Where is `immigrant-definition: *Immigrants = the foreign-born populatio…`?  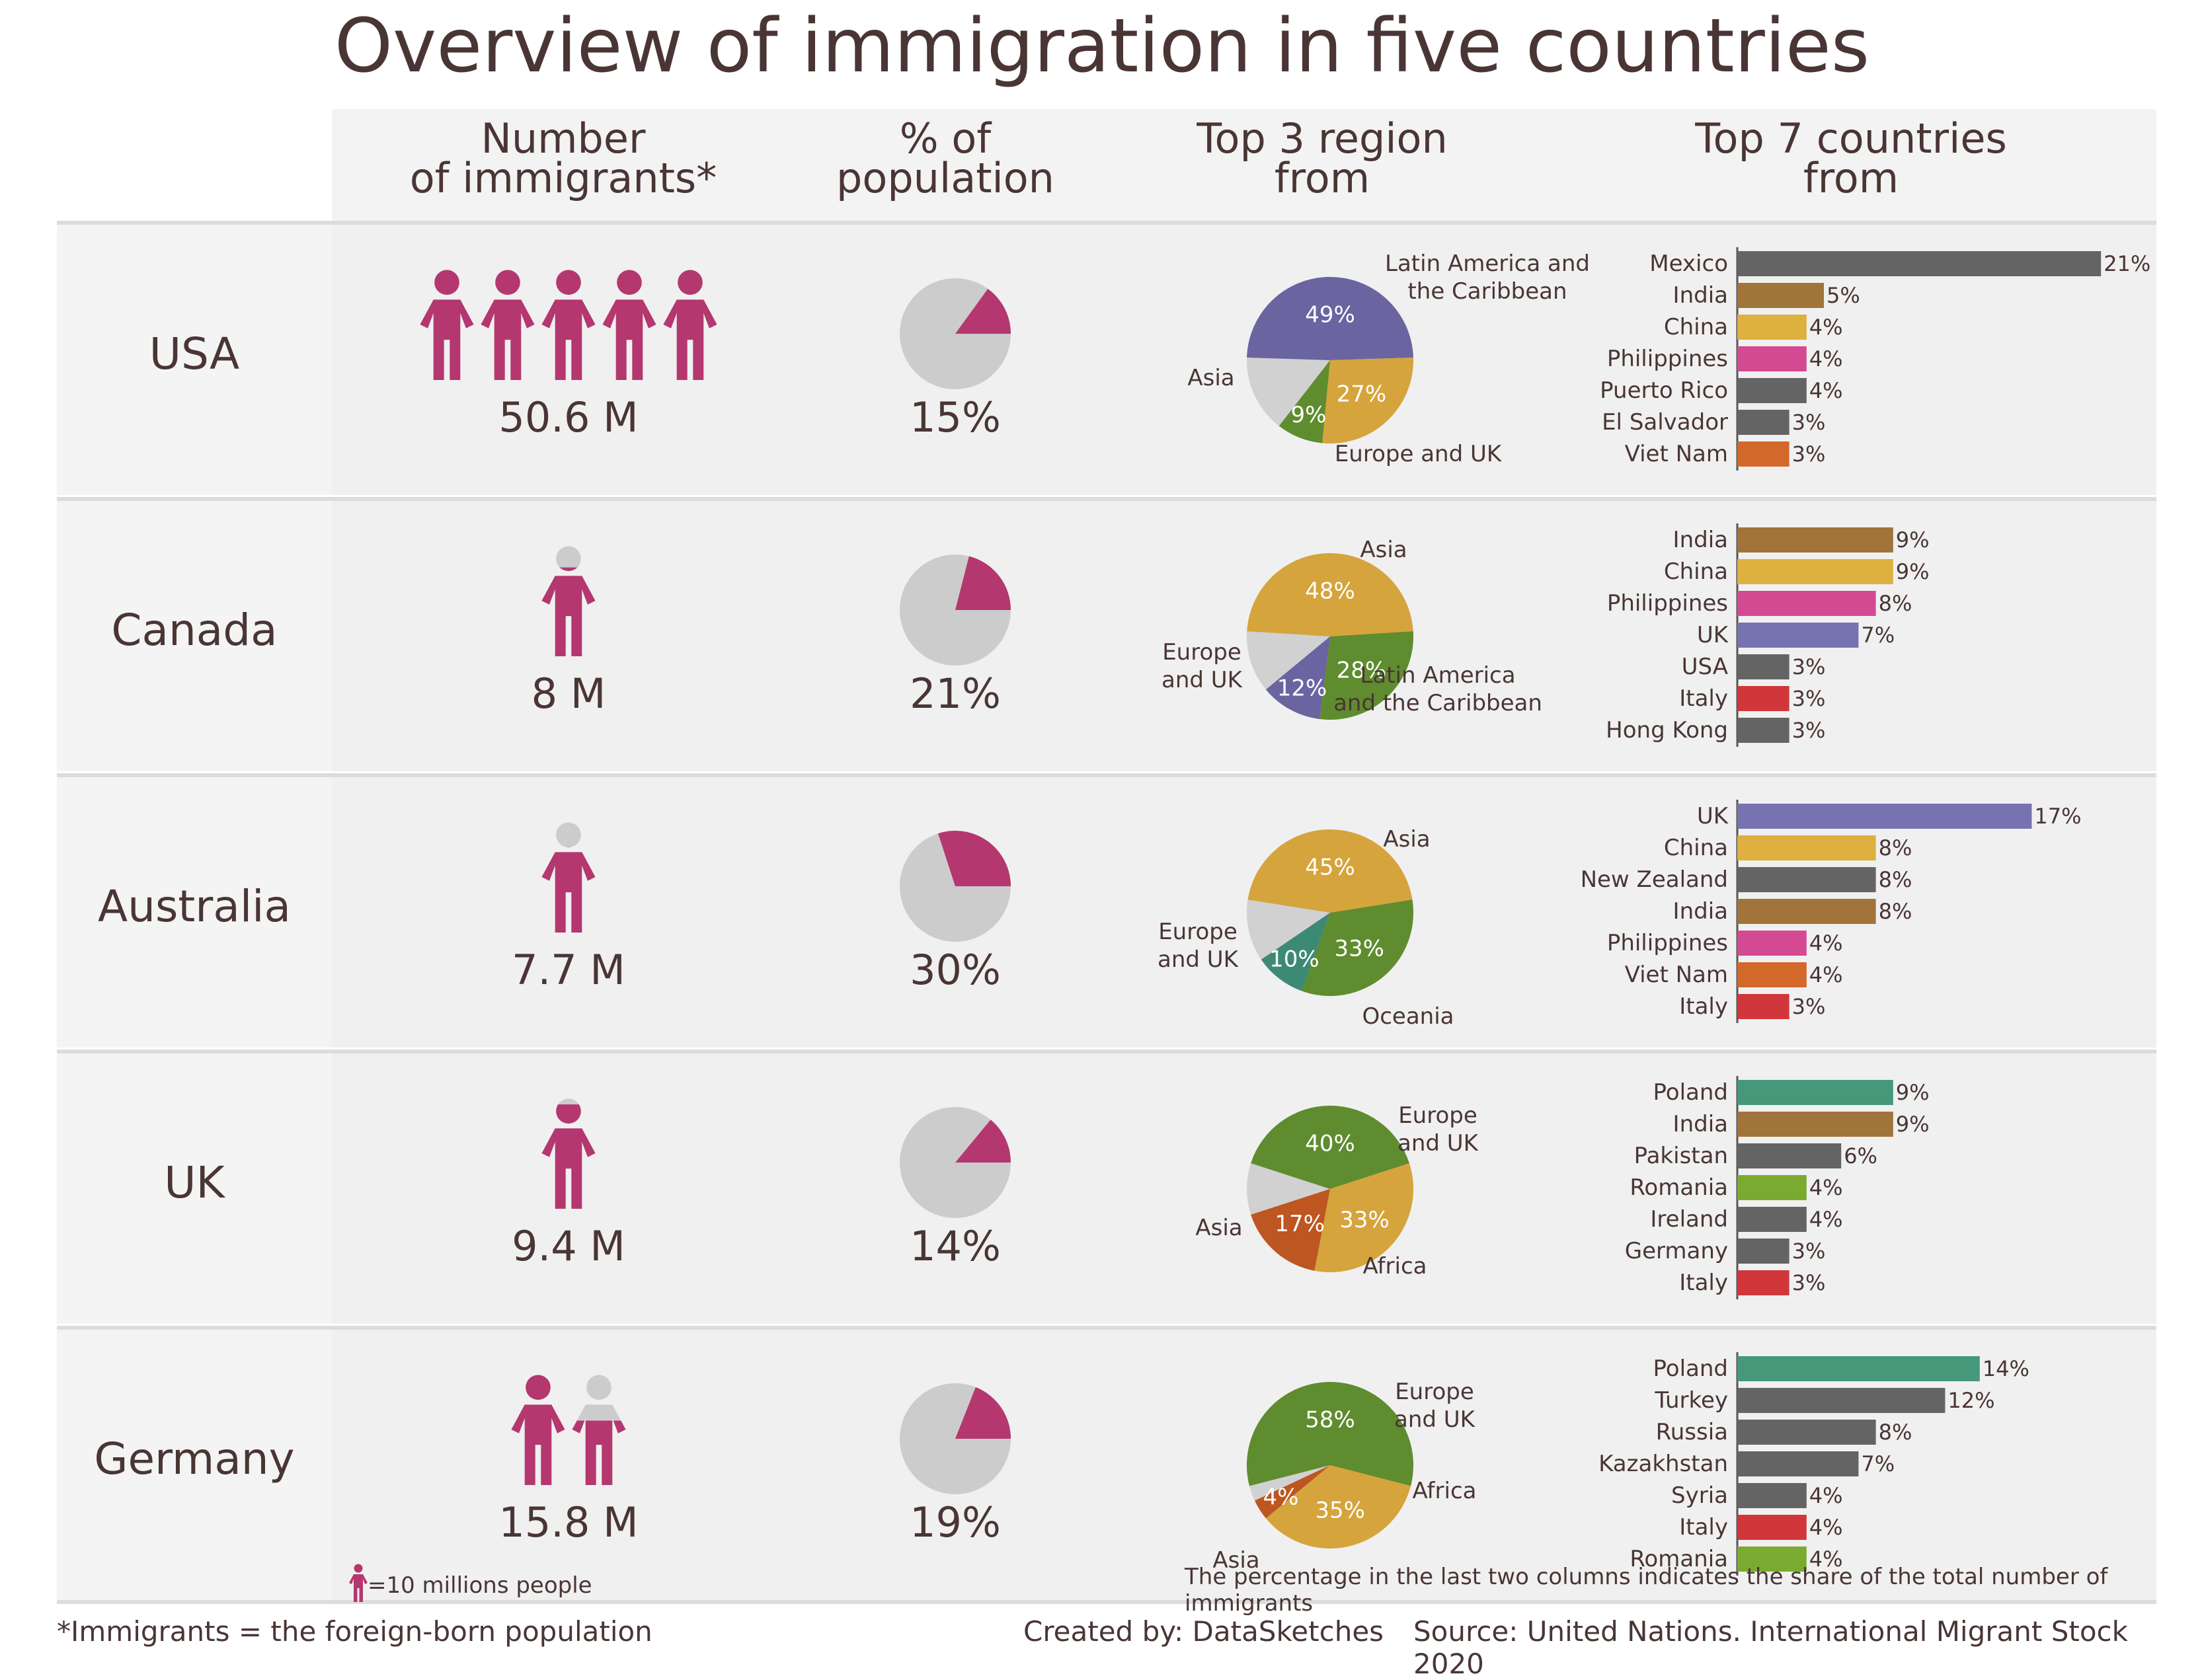
immigrant-definition: *Immigrants = the foreign-born populatio… is located at coordinates (354, 1631).